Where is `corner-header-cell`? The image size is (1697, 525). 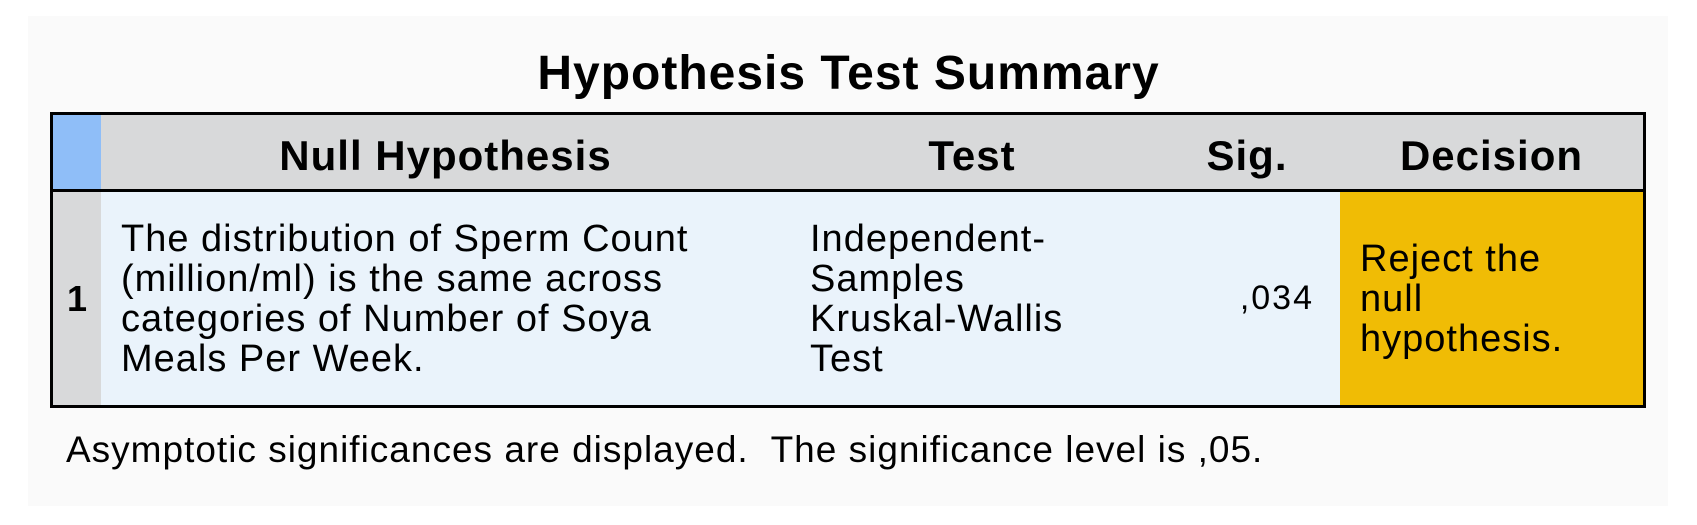
corner-header-cell is located at coordinates (77, 153).